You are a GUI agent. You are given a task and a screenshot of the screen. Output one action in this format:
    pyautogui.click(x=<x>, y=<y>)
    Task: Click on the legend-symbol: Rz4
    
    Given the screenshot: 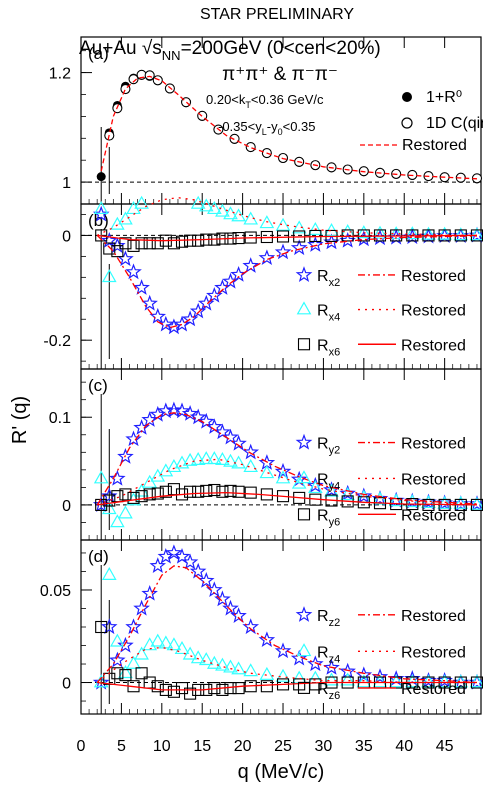 What is the action you would take?
    pyautogui.click(x=328, y=654)
    